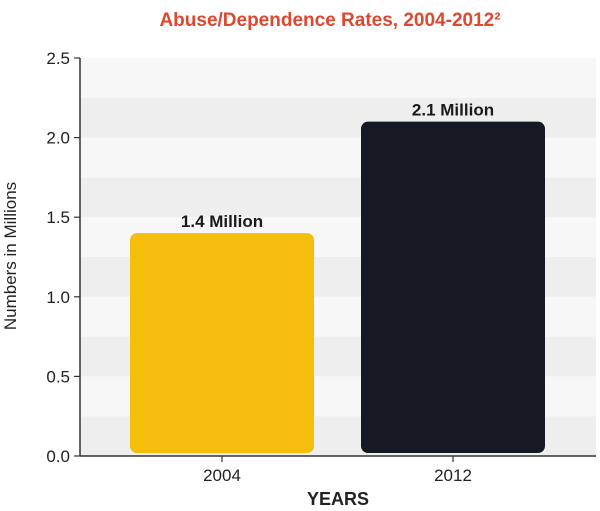 This screenshot has width=600, height=511. What do you see at coordinates (222, 221) in the screenshot?
I see `bar-value-label: 1.4 Million` at bounding box center [222, 221].